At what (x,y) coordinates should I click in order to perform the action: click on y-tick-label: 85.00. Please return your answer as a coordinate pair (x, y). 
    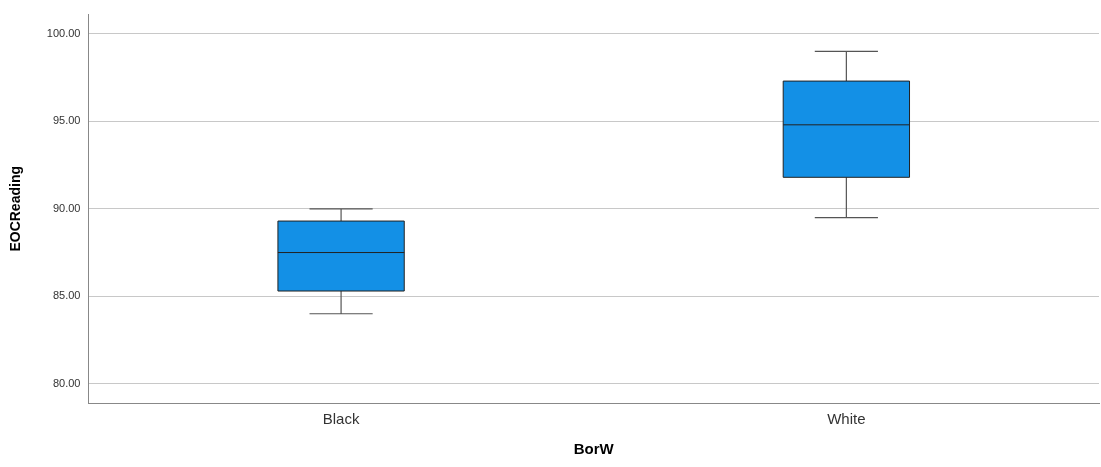
    Looking at the image, I should click on (66, 295).